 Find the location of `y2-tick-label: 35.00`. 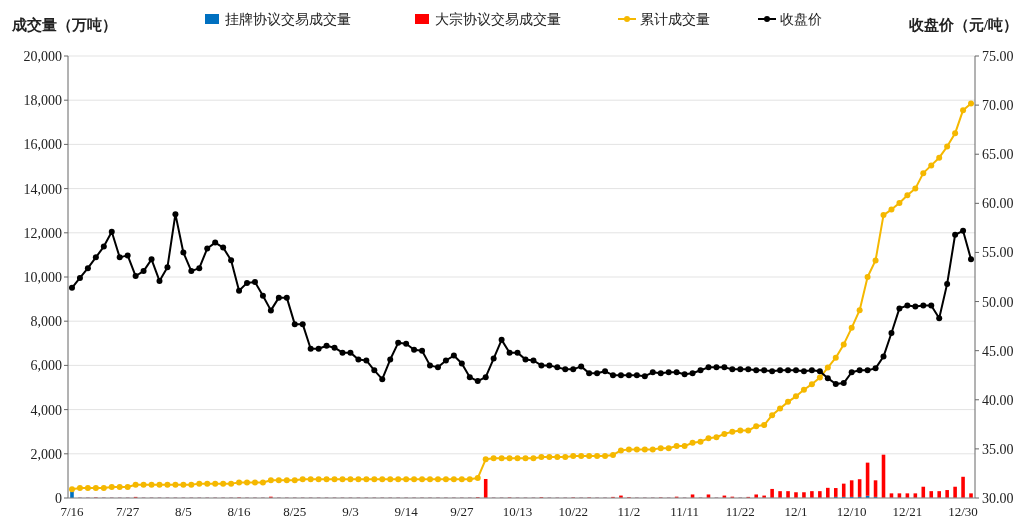

y2-tick-label: 35.00 is located at coordinates (998, 449).